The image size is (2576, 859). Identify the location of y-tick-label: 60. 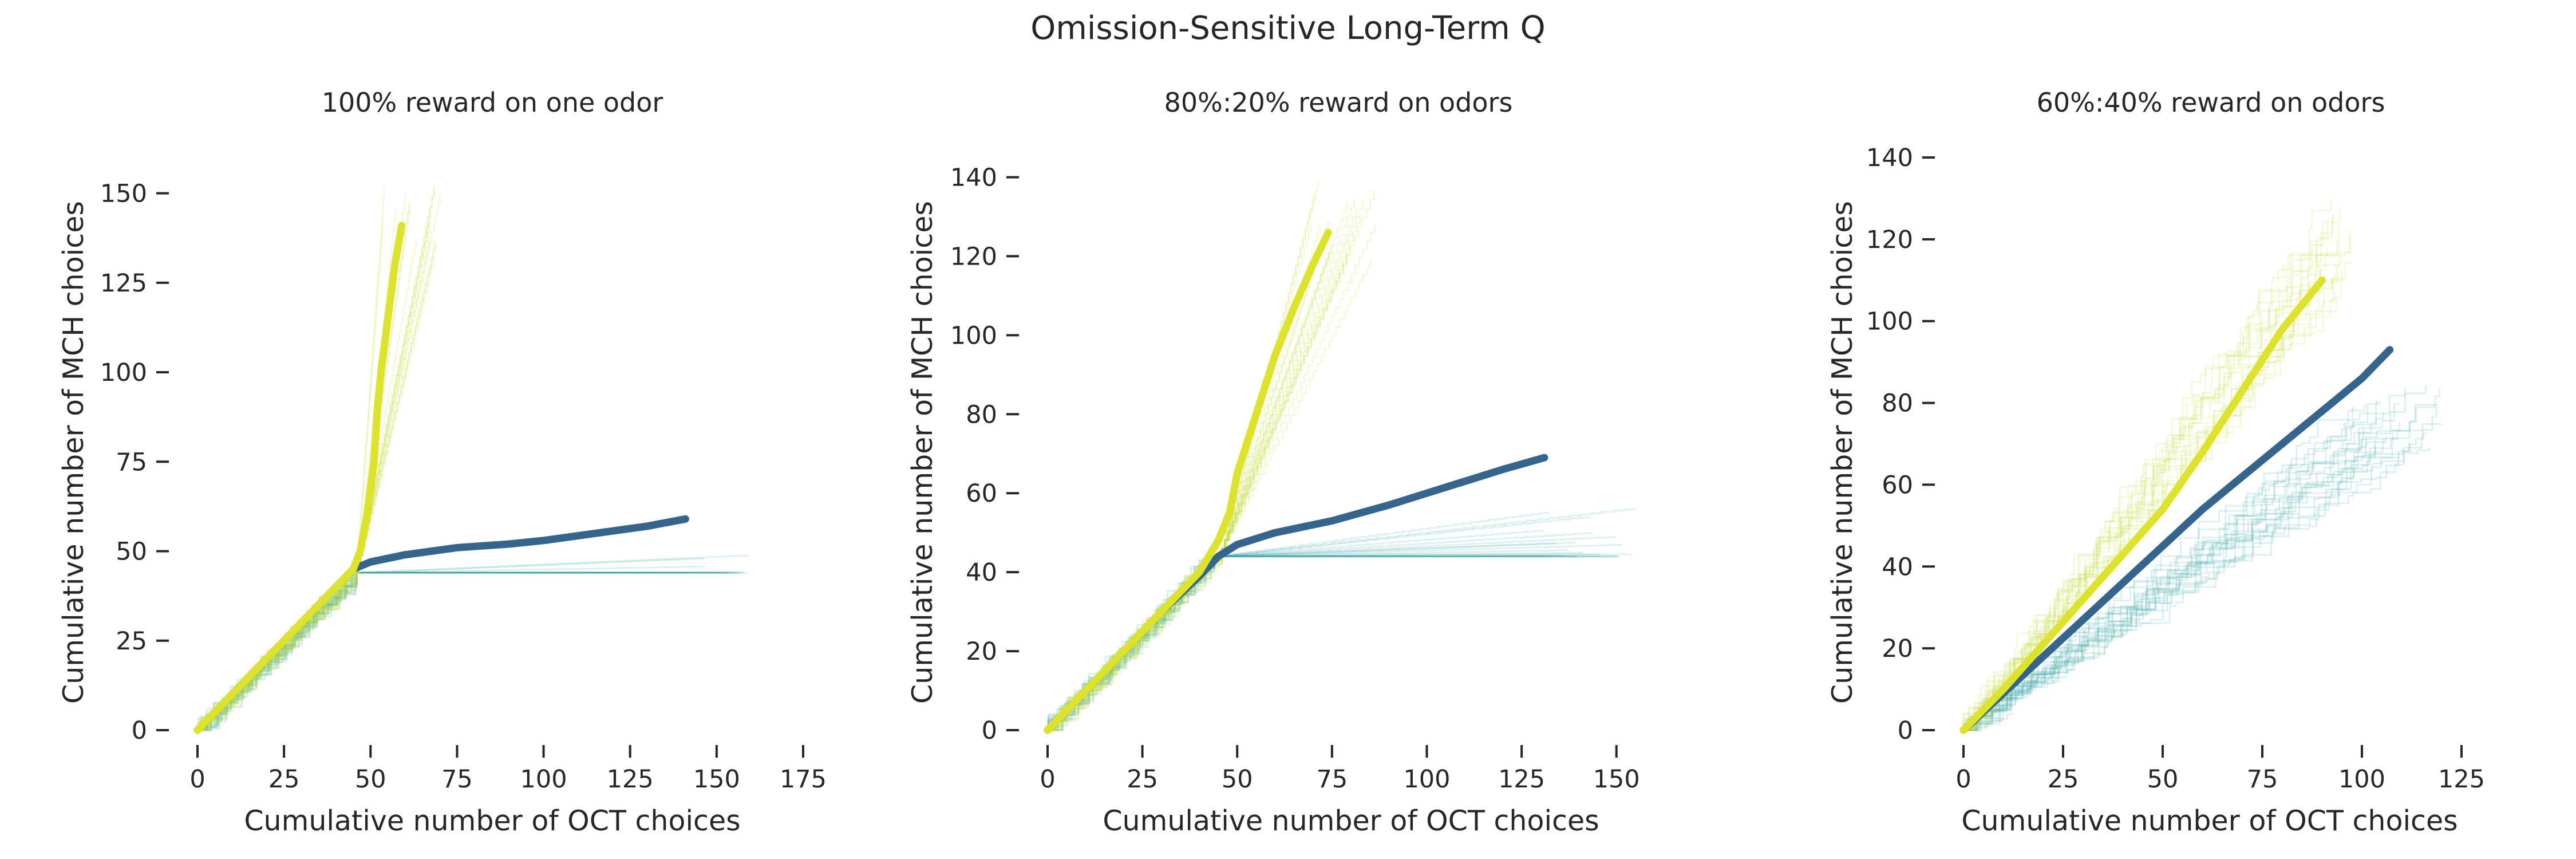
(1897, 485).